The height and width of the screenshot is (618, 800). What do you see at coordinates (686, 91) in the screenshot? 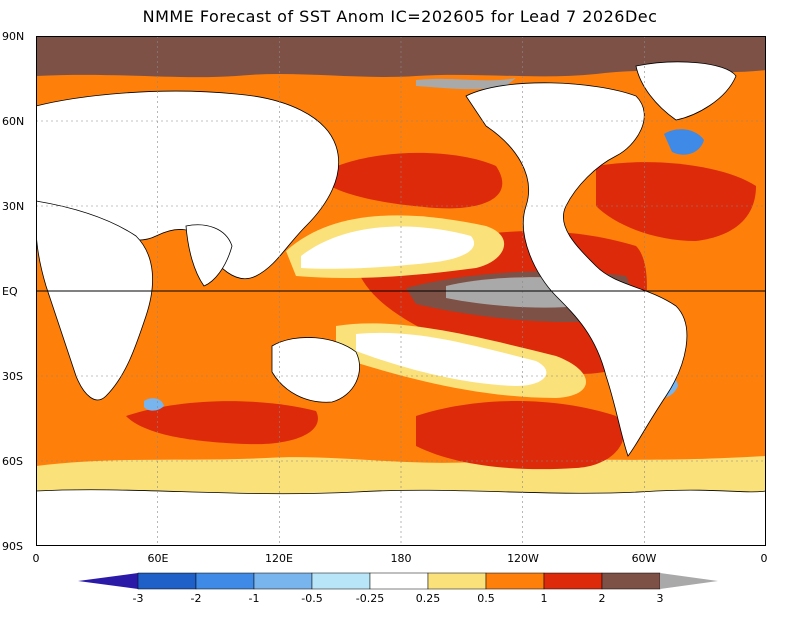
I see `continent-greenland` at bounding box center [686, 91].